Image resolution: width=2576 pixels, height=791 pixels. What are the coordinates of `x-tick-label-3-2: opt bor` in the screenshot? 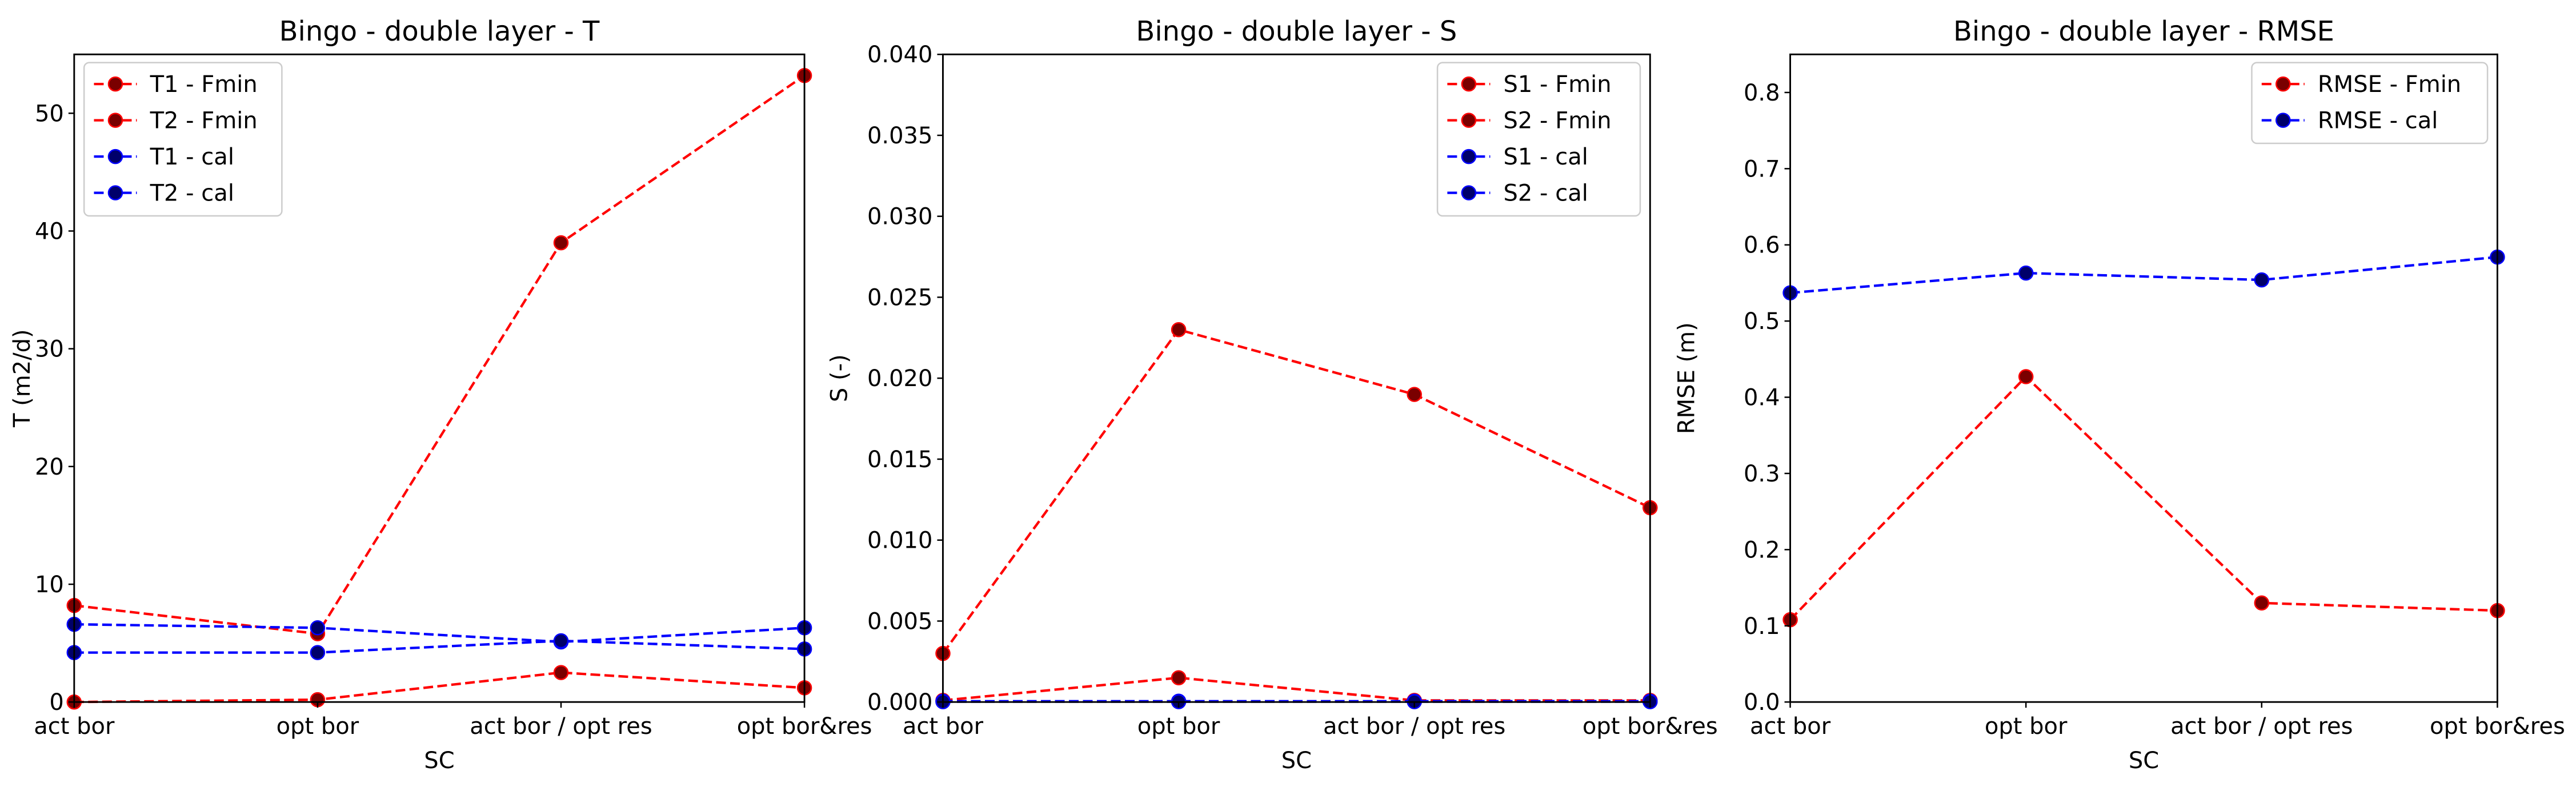 It's located at (2026, 726).